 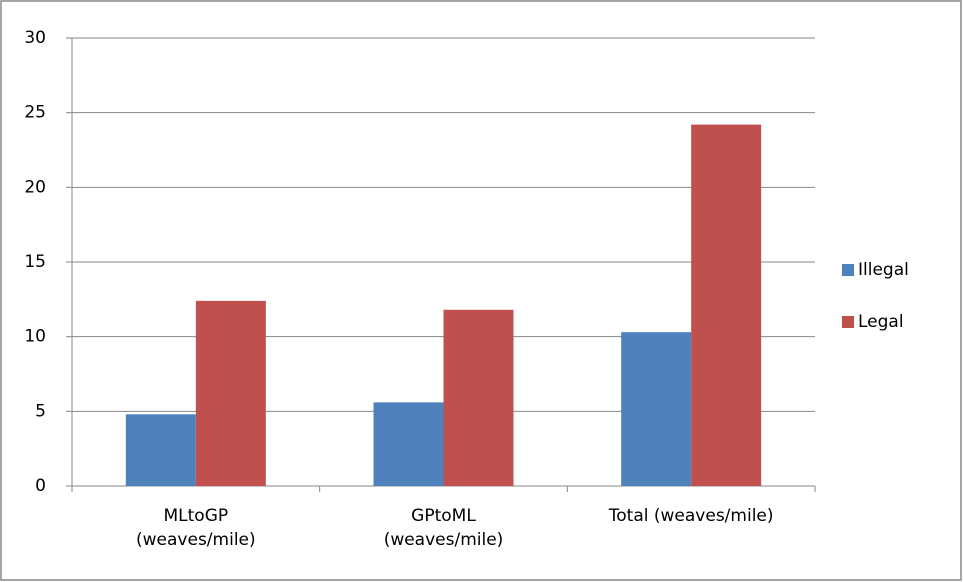 I want to click on x-tick-label: MLtoGP (weaves/mile), so click(x=196, y=528).